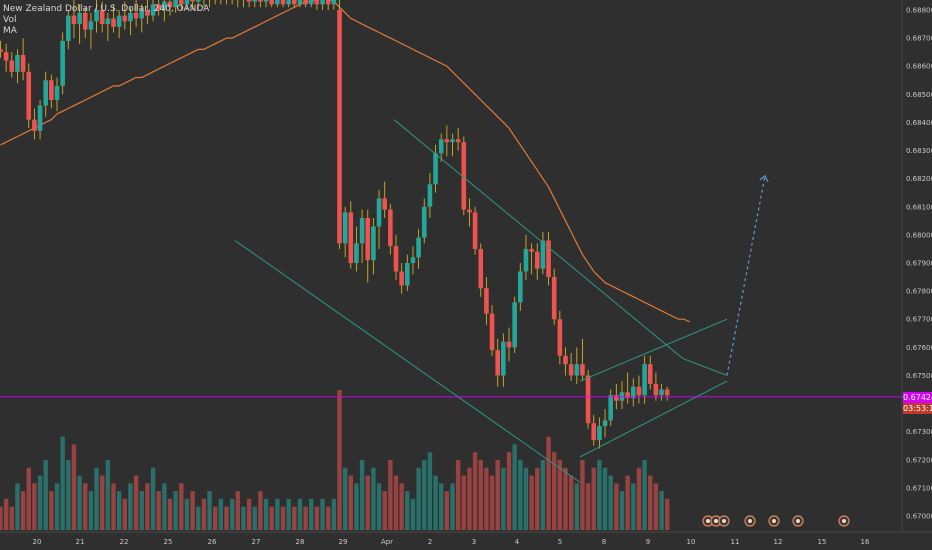 This screenshot has height=550, width=932. I want to click on x-tick-label: 3, so click(474, 542).